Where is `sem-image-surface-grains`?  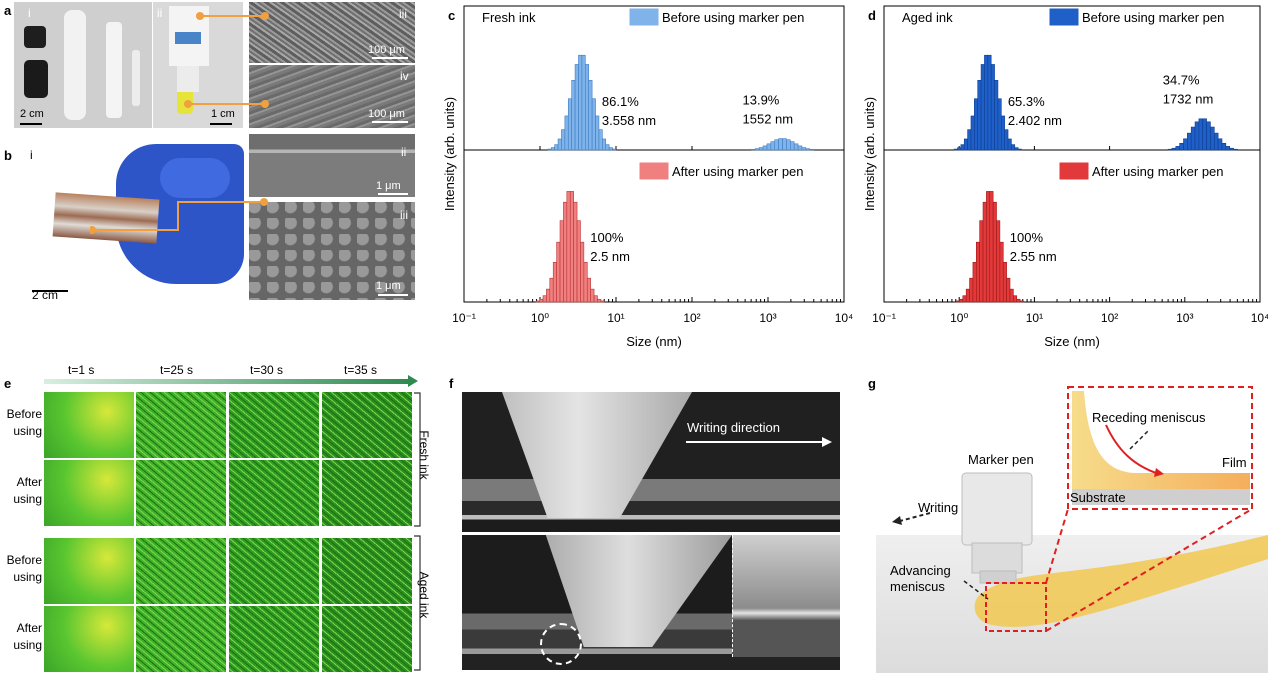 sem-image-surface-grains is located at coordinates (332, 251).